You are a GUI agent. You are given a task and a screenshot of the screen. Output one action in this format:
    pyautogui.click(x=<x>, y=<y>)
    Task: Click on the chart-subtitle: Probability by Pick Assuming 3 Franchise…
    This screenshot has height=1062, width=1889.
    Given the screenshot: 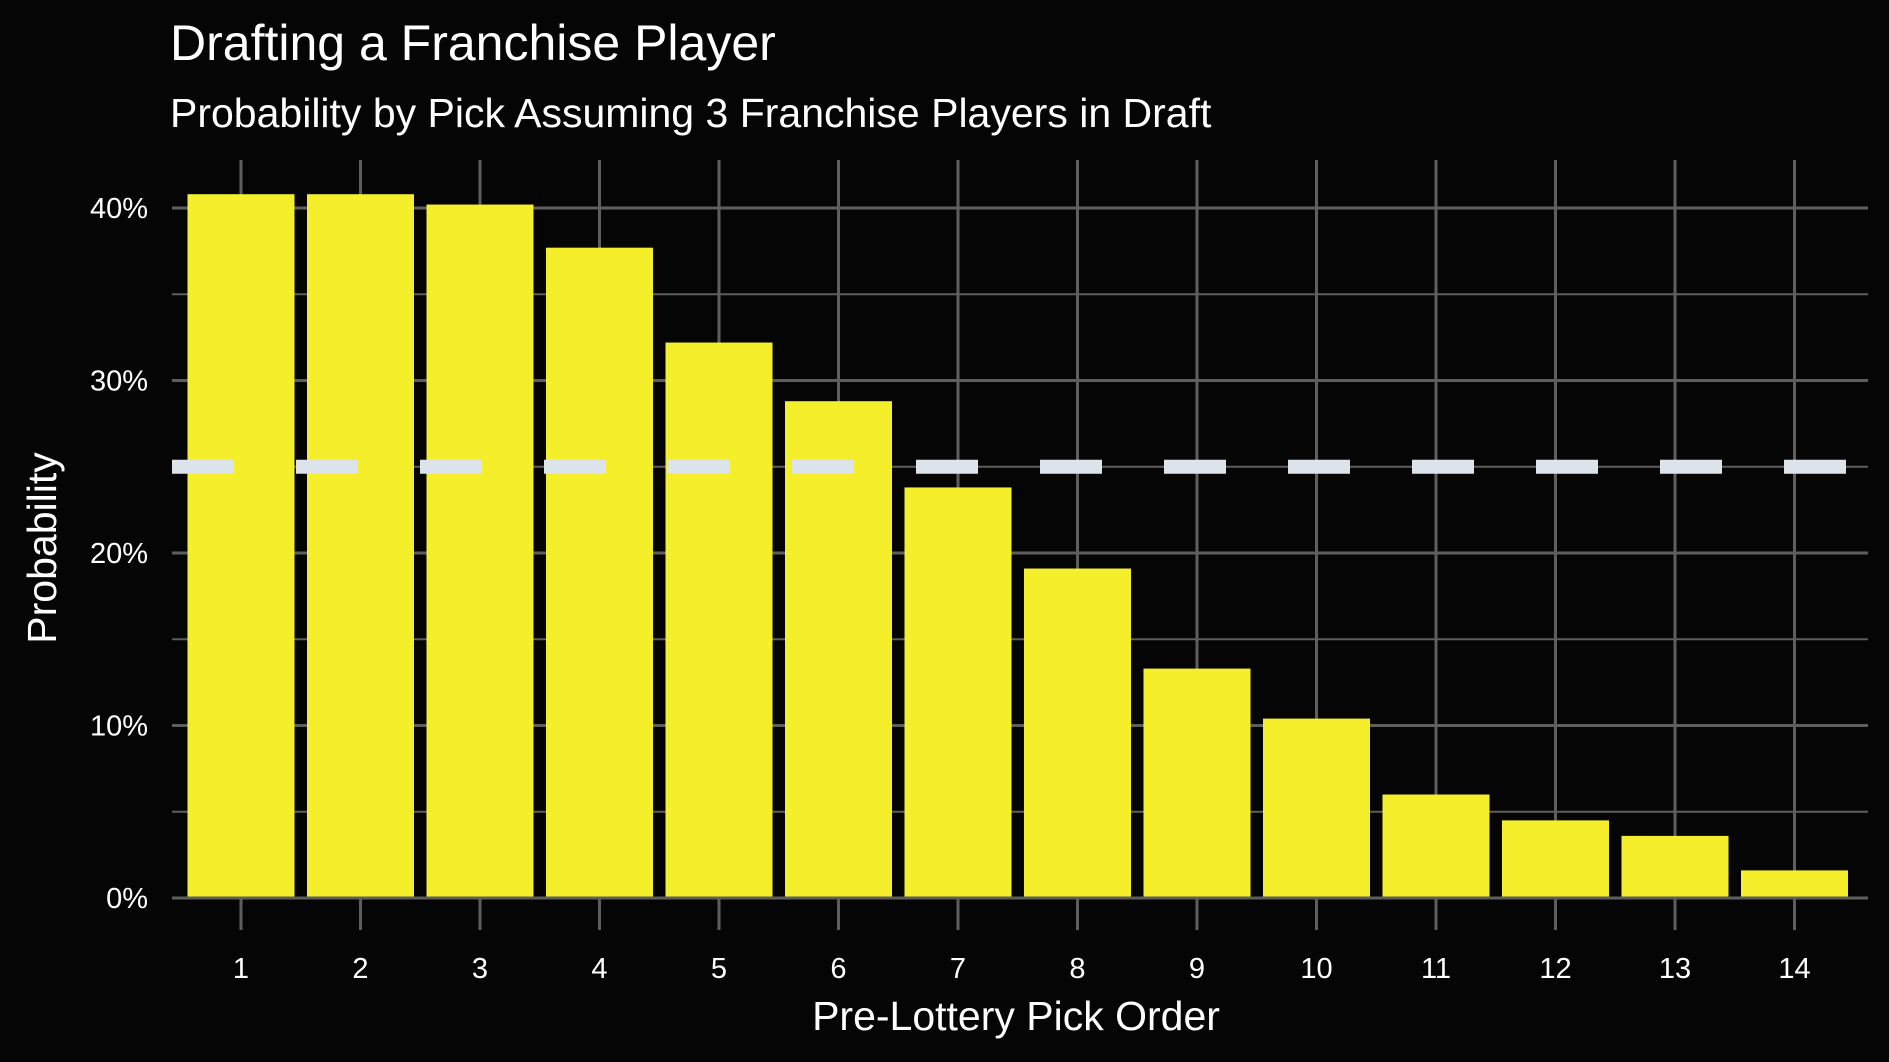 What is the action you would take?
    pyautogui.click(x=691, y=113)
    